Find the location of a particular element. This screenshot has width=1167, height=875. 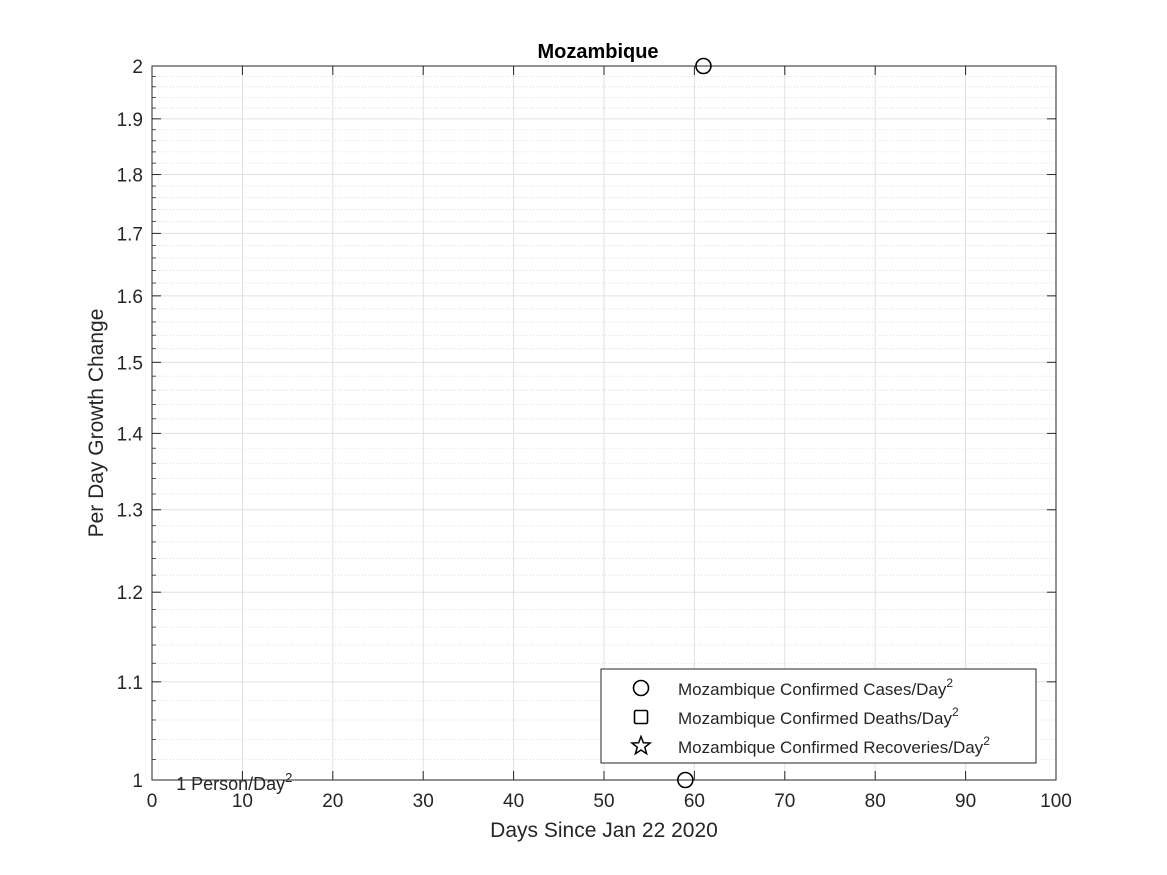

x-tick-label: 10 is located at coordinates (242, 801).